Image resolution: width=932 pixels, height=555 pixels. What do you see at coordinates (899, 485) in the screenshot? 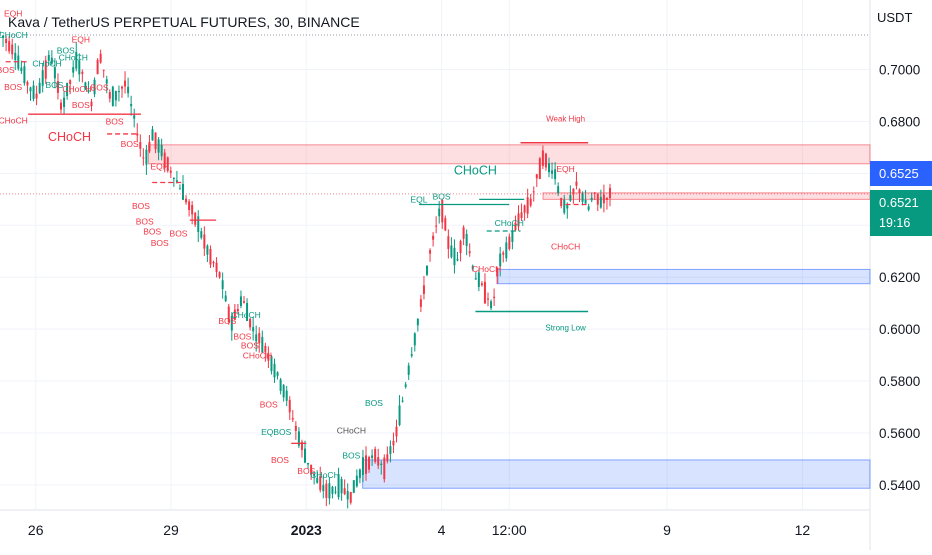
I see `y-tick-label: 0.5400` at bounding box center [899, 485].